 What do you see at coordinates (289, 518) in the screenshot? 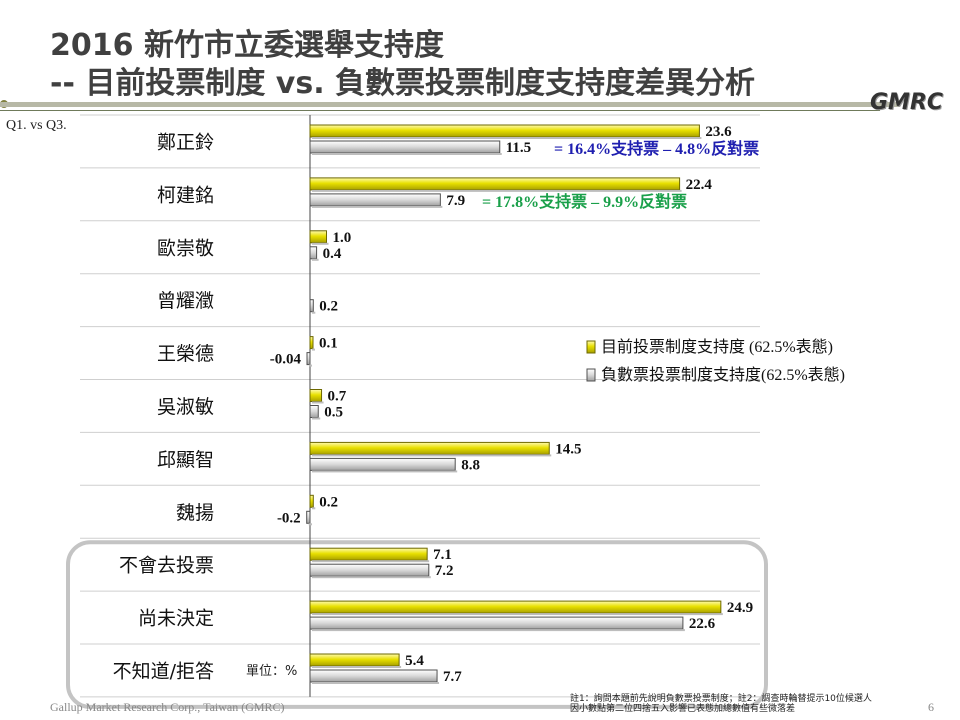
I see `data-label: -0.2` at bounding box center [289, 518].